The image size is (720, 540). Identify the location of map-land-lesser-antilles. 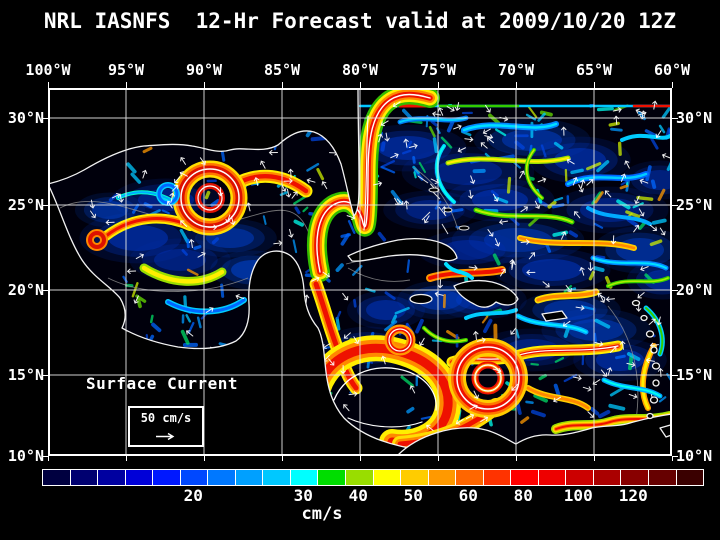
(646, 359).